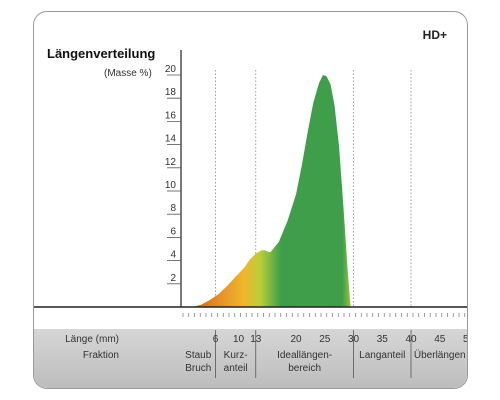  What do you see at coordinates (171, 115) in the screenshot?
I see `y-tick-label-16: 16` at bounding box center [171, 115].